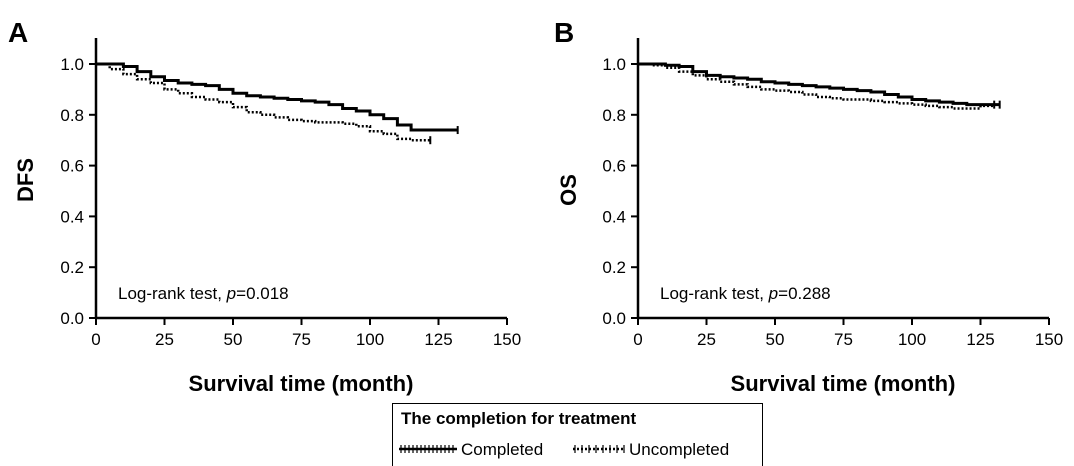  Describe the element at coordinates (25, 180) in the screenshot. I see `y-axis-title: DFS` at that location.